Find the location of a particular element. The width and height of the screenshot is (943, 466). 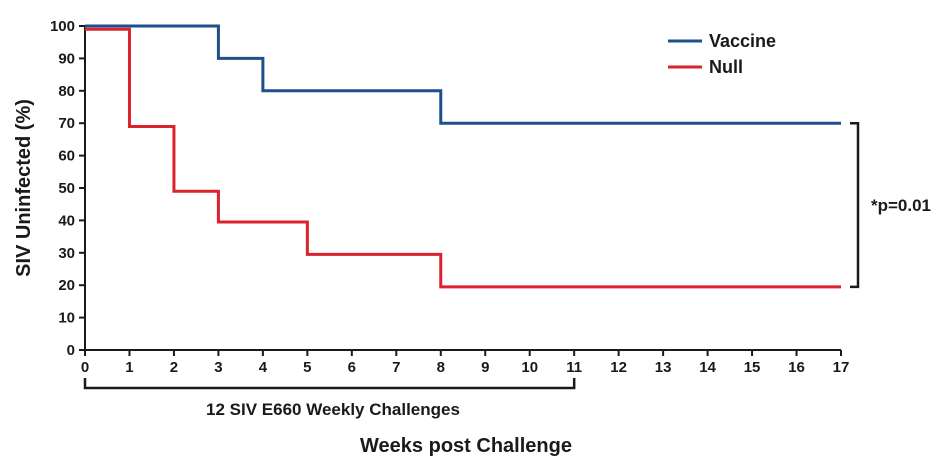

x-axis-title: Weeks post Challenge is located at coordinates (466, 446).